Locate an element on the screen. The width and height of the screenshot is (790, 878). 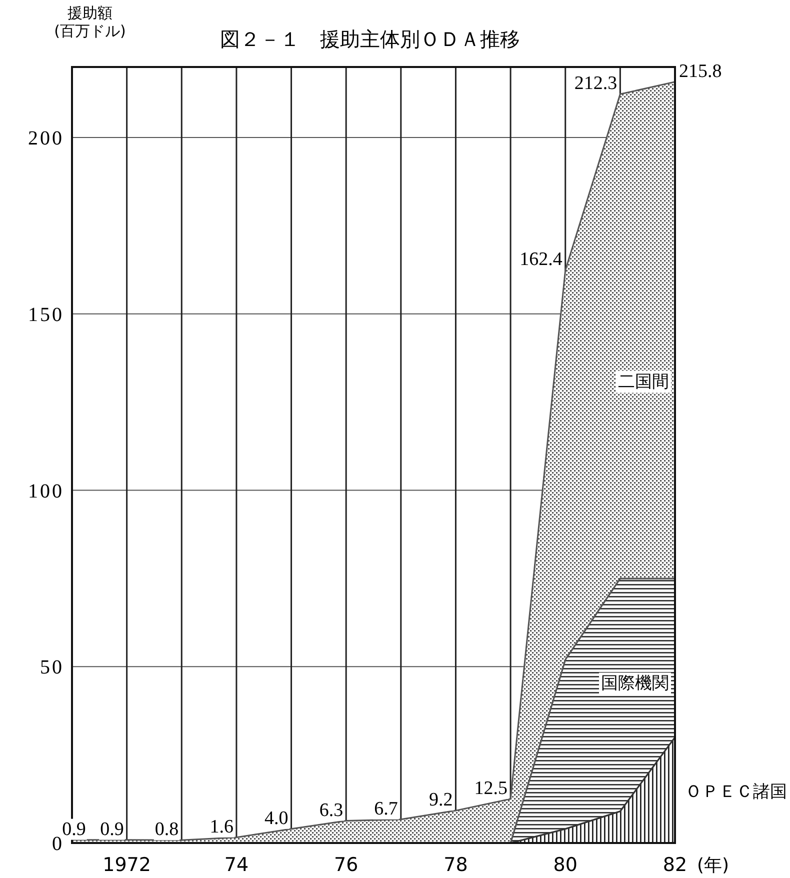
series-label: ＯＰＥＣ諸国 is located at coordinates (736, 792).